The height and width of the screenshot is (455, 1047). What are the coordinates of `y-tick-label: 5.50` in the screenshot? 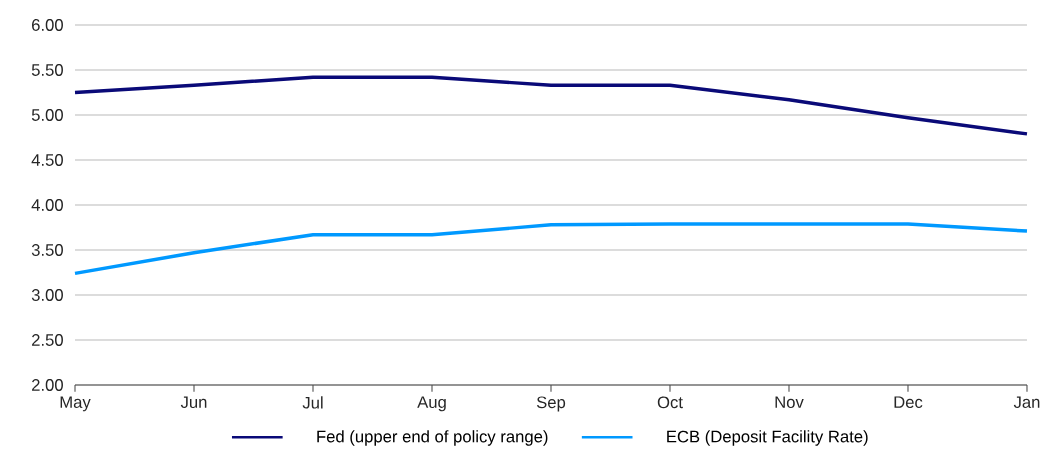 It's located at (47, 70).